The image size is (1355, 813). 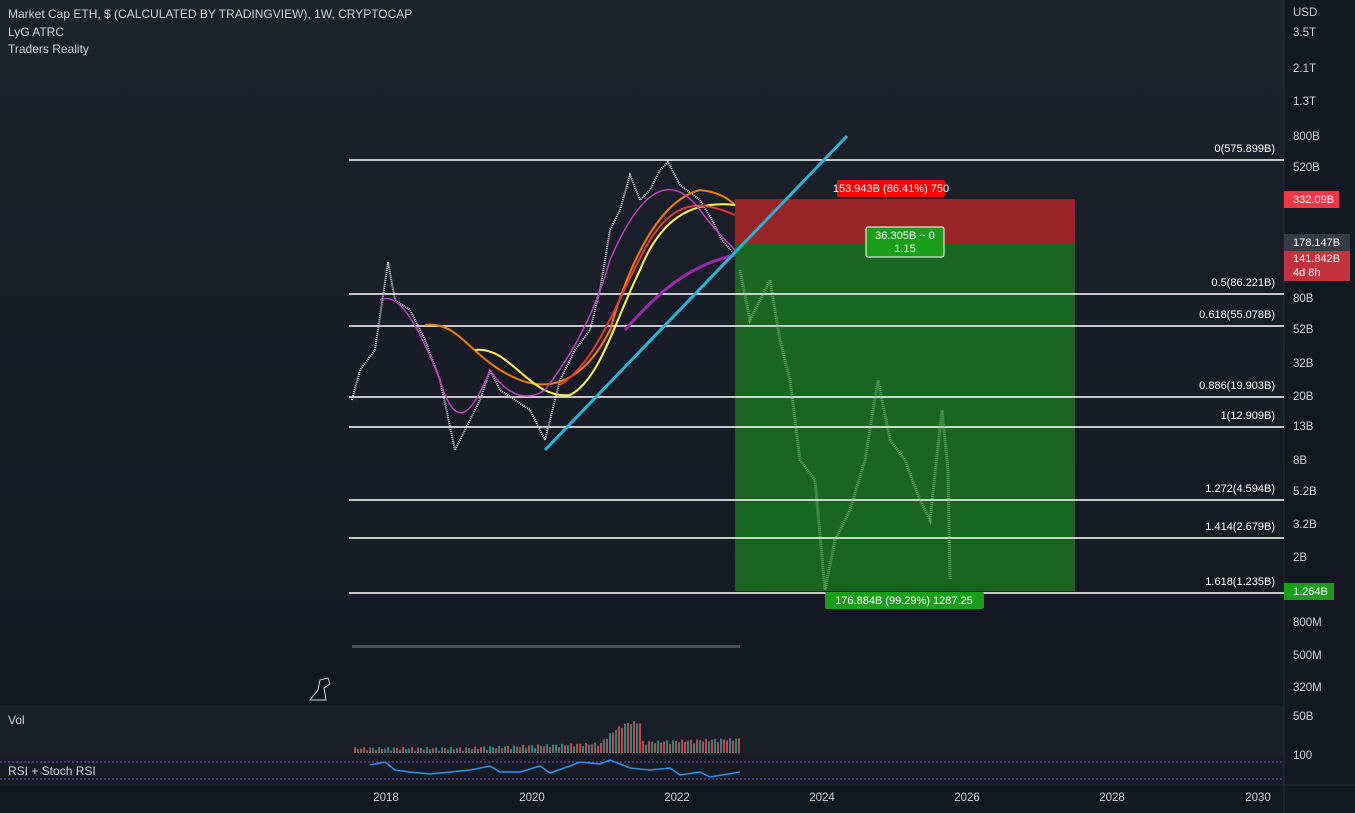 I want to click on price-label: 1.3T, so click(x=1304, y=102).